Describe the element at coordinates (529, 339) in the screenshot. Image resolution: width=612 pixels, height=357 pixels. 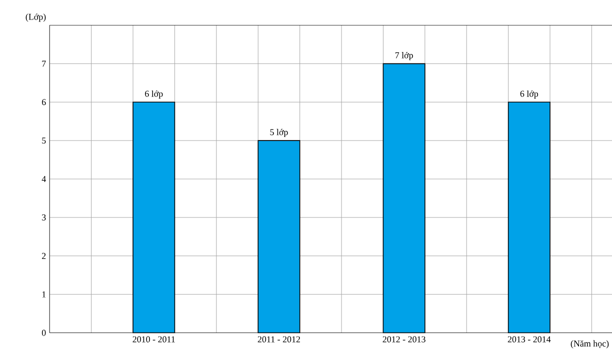
I see `x-tick-label: 2013 - 2014` at that location.